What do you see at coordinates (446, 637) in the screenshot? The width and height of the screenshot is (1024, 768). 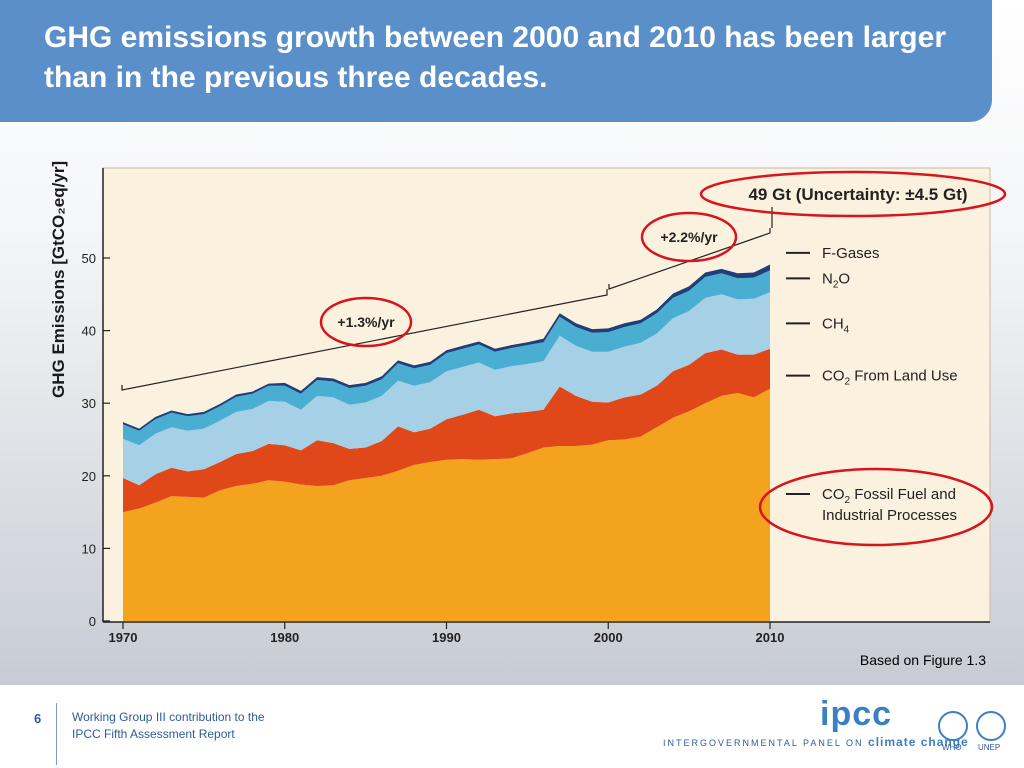 I see `x-tick-label-1990: 1990` at bounding box center [446, 637].